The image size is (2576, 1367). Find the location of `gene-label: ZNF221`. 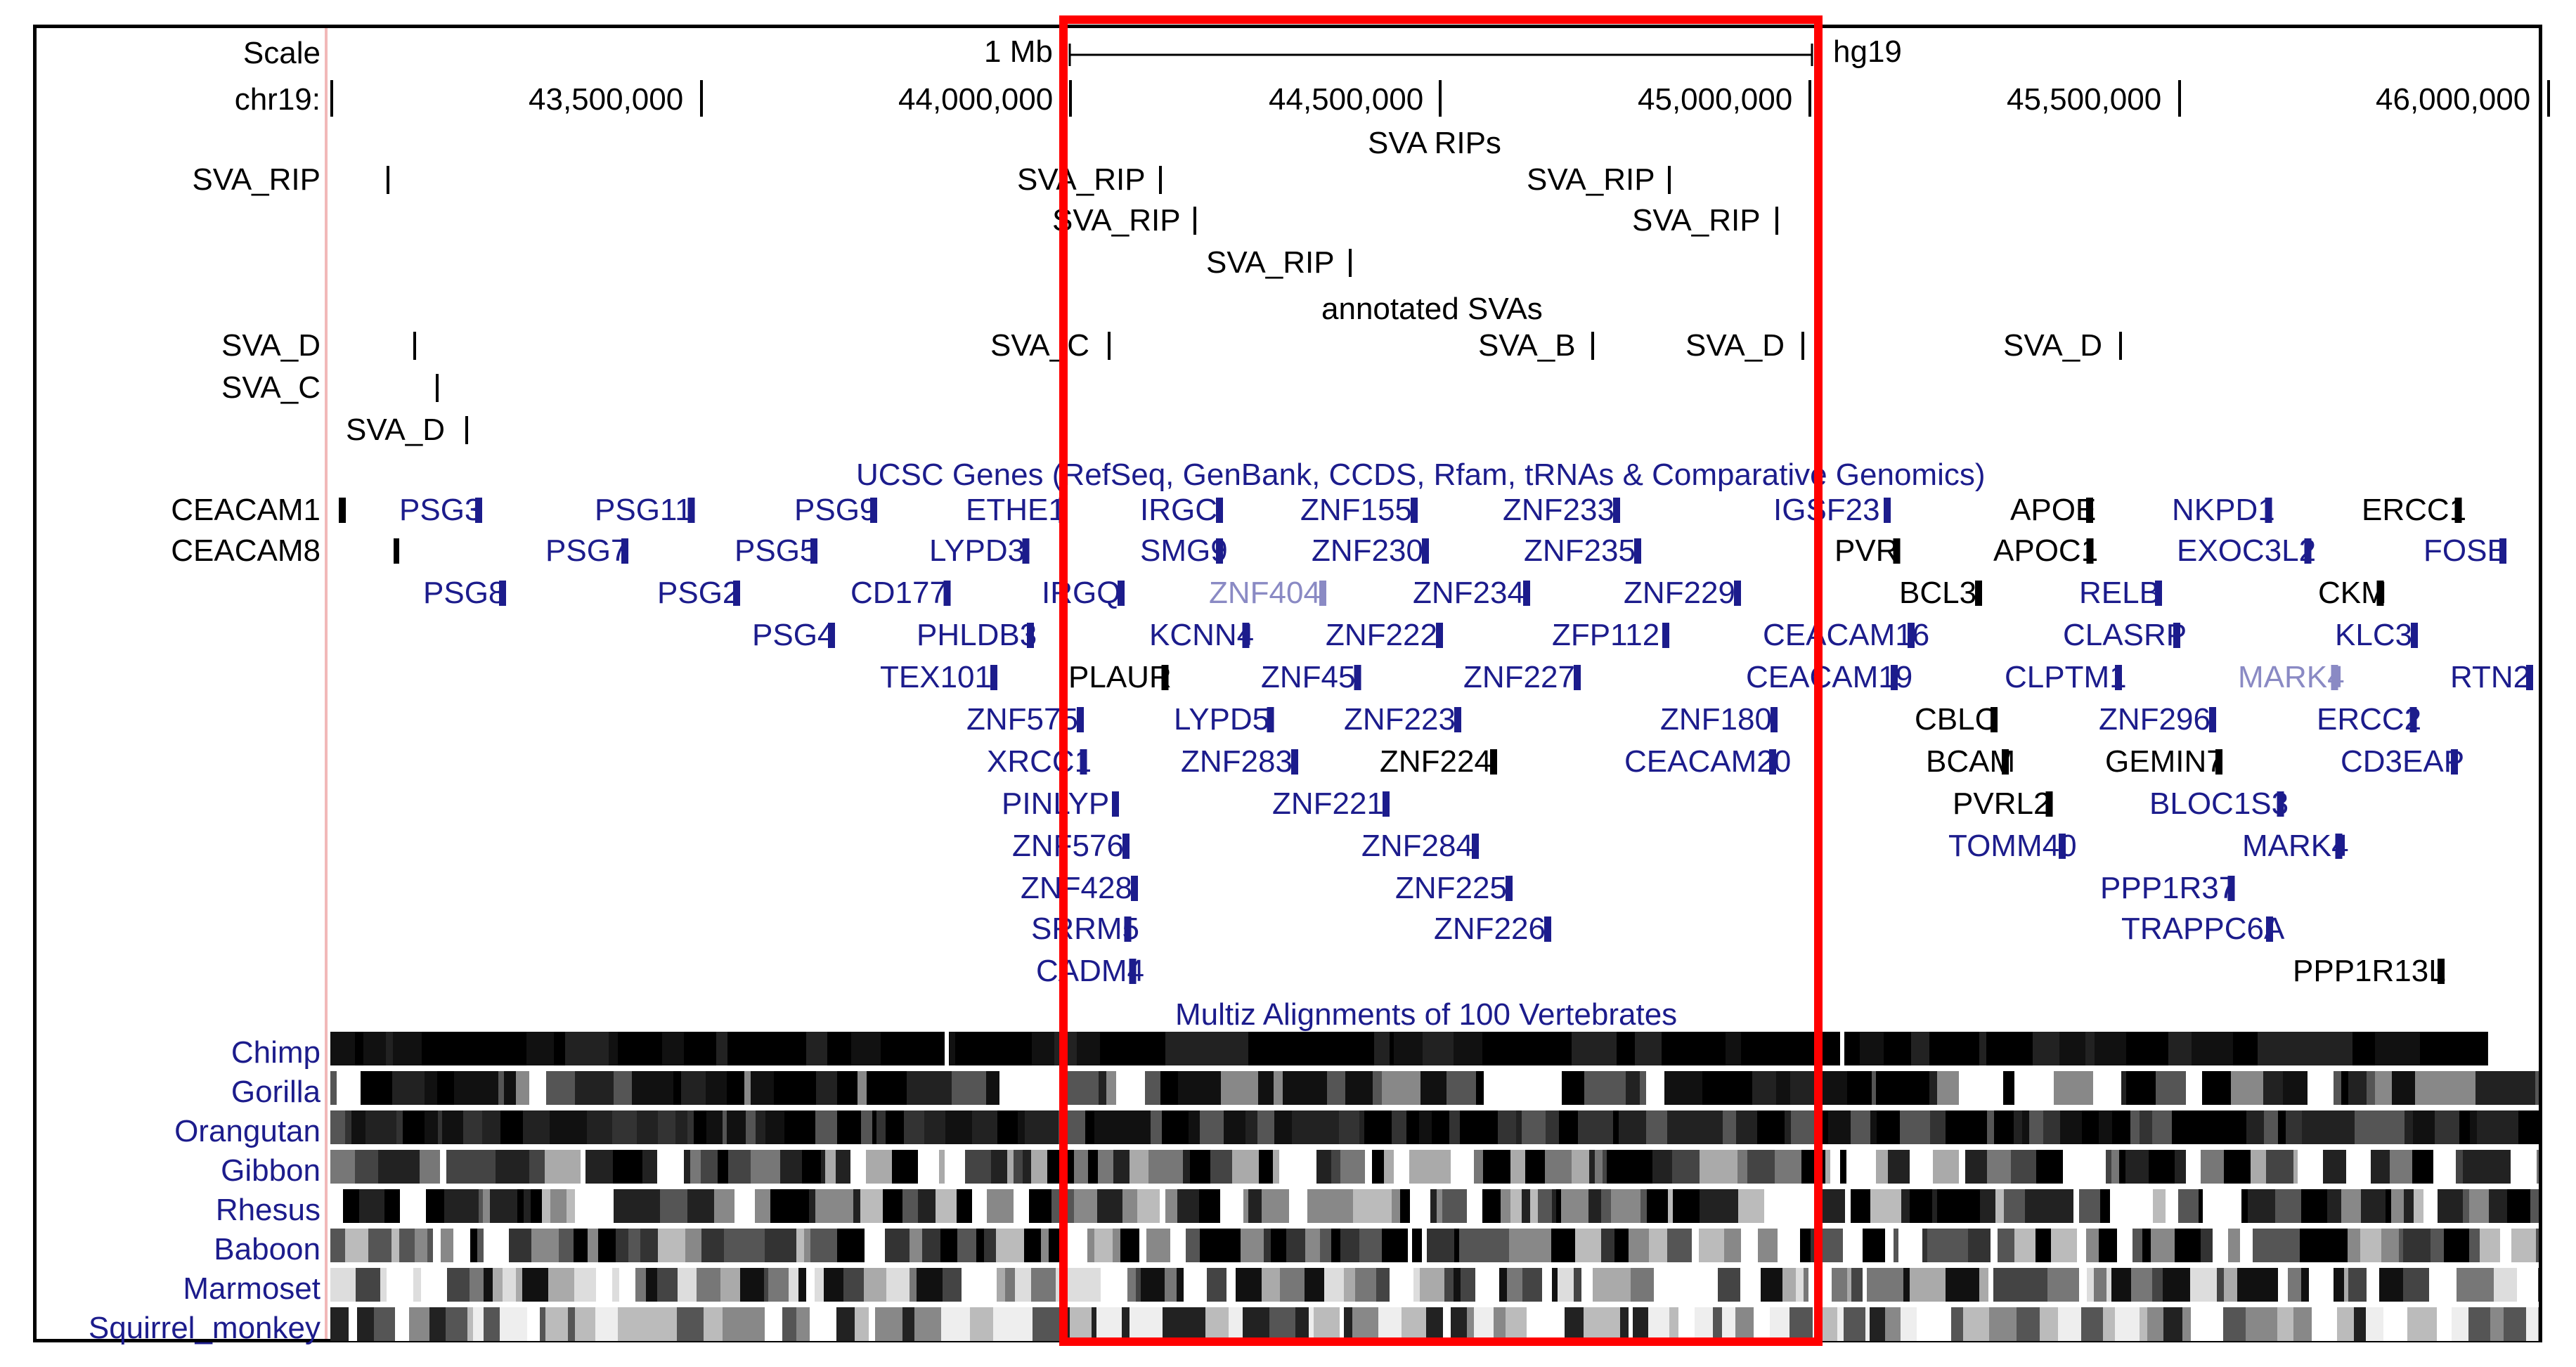

gene-label: ZNF221 is located at coordinates (1328, 803).